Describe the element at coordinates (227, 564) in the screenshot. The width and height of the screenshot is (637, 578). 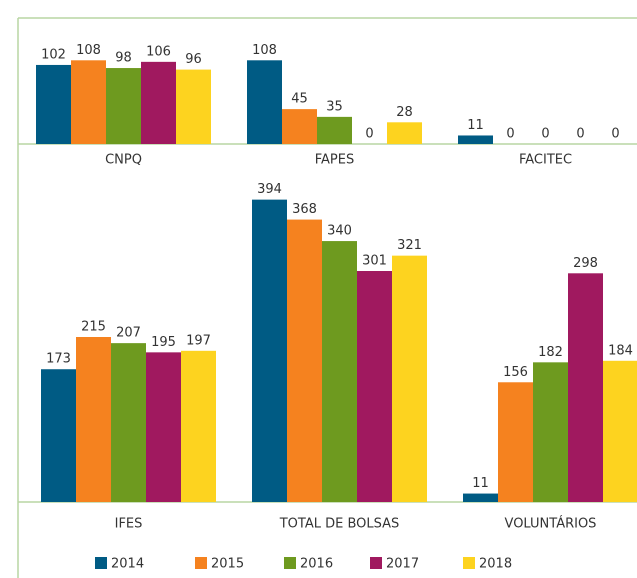
I see `legend-label: 2015` at that location.